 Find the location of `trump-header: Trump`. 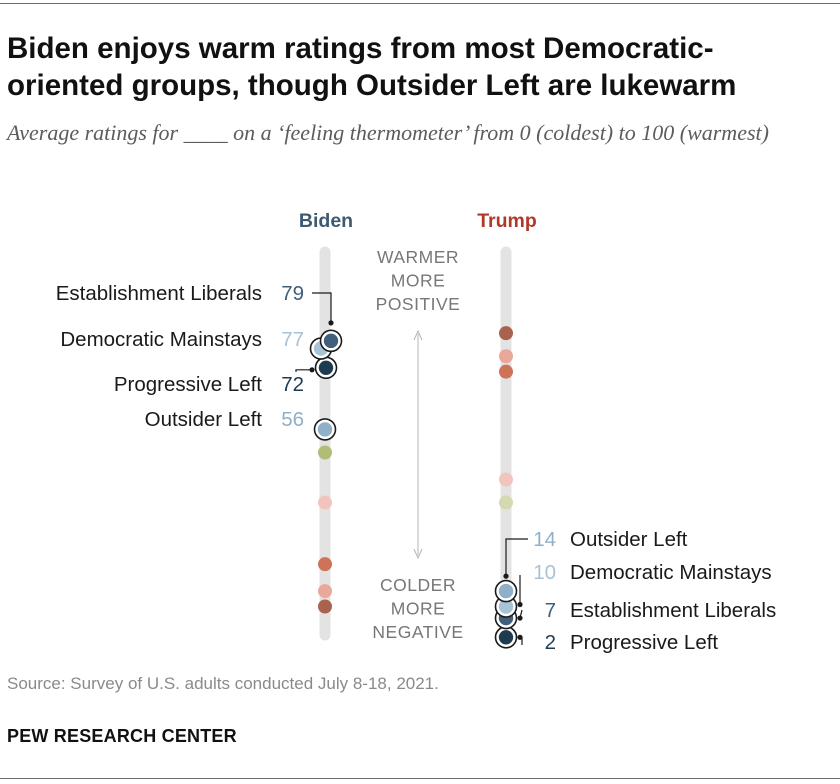

trump-header: Trump is located at coordinates (507, 221).